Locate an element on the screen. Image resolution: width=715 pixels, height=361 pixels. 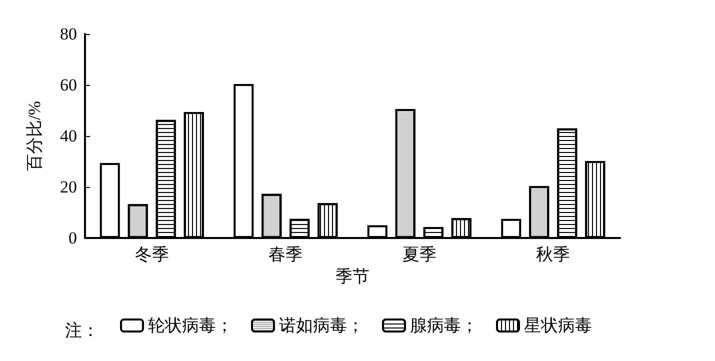
y-tick-label: 60 is located at coordinates (68, 85).